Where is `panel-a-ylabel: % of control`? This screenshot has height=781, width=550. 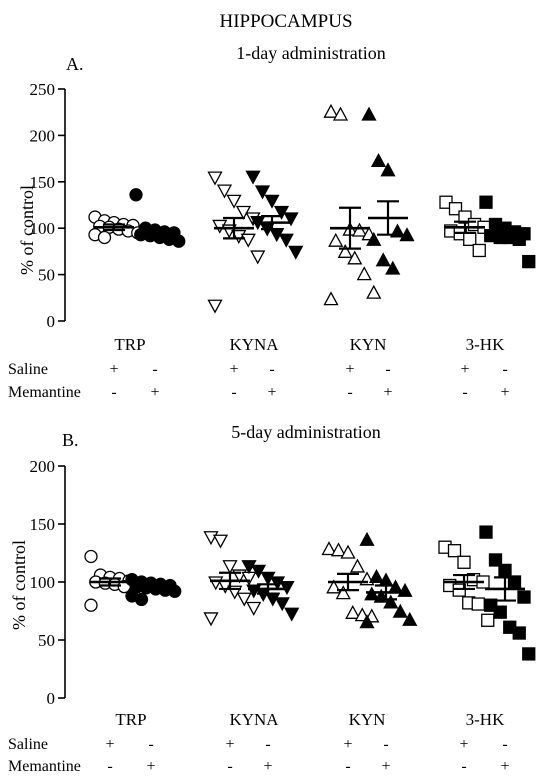
panel-a-ylabel: % of control is located at coordinates (27, 230).